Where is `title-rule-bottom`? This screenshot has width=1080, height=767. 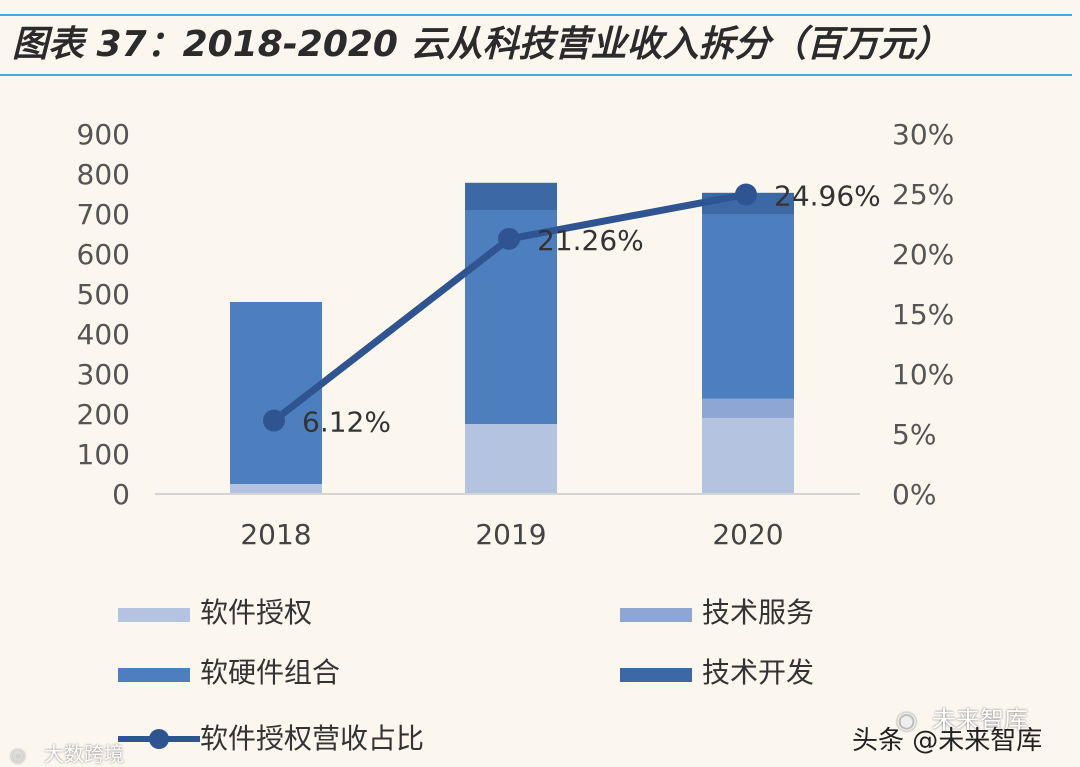
title-rule-bottom is located at coordinates (536, 75).